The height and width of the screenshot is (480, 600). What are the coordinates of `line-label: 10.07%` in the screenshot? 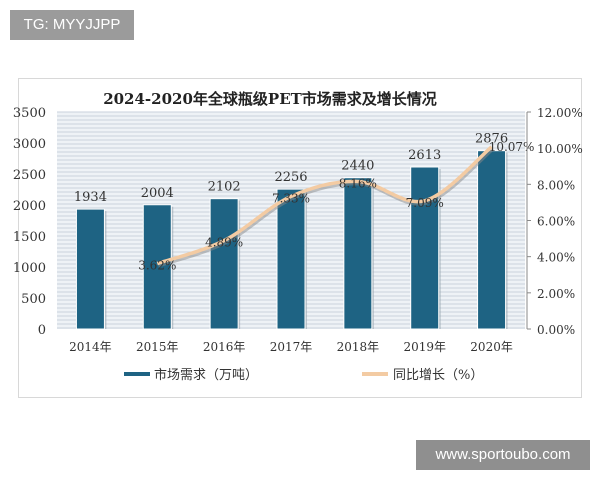 It's located at (512, 147).